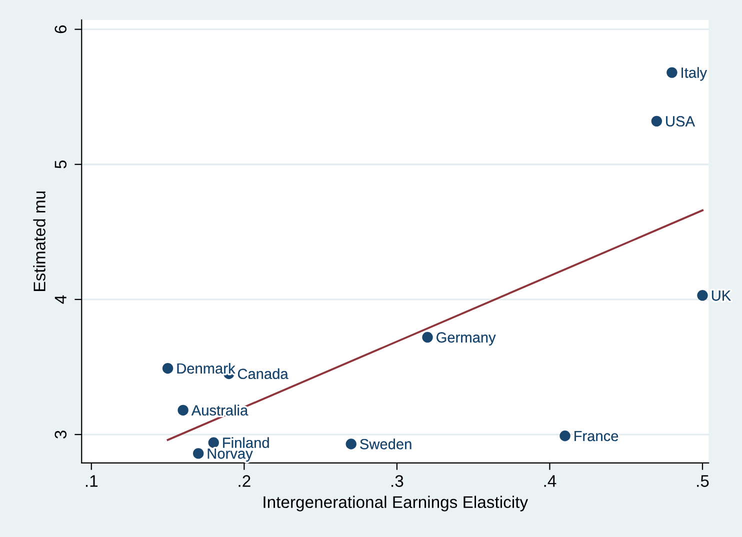 The height and width of the screenshot is (537, 742). Describe the element at coordinates (60, 434) in the screenshot. I see `y-tick-label: 3` at that location.